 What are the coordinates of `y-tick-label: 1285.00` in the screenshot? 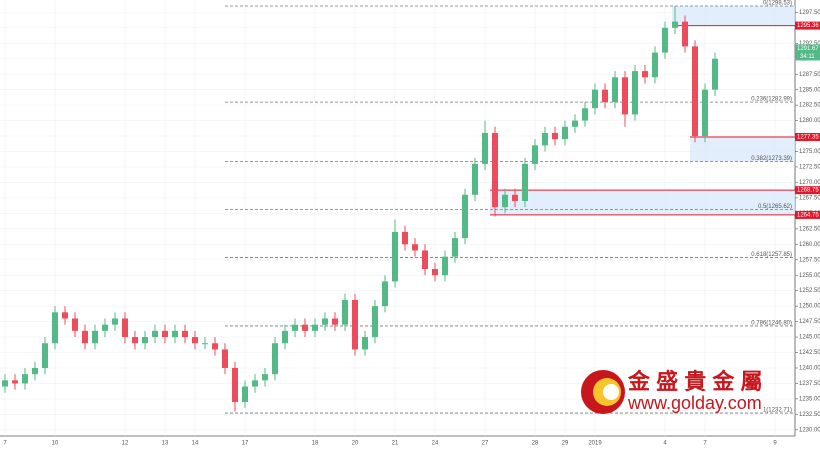 It's located at (809, 90).